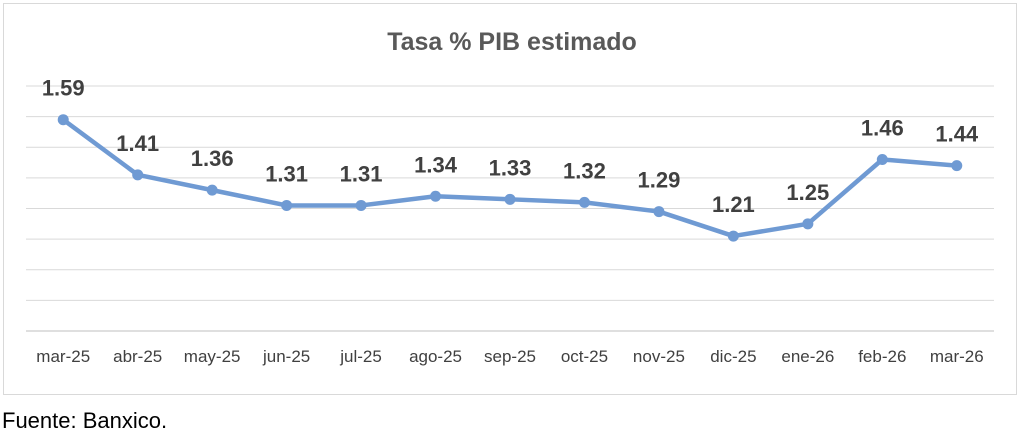 The height and width of the screenshot is (443, 1024). Describe the element at coordinates (436, 164) in the screenshot. I see `data-label: 1.34` at that location.